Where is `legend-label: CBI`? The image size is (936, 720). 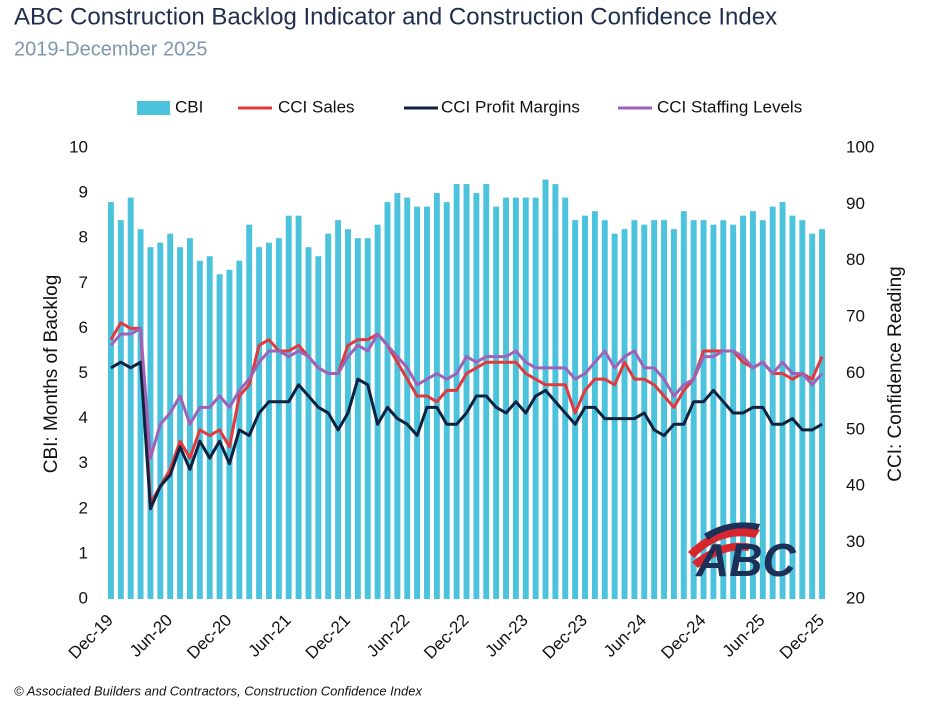 legend-label: CBI is located at coordinates (189, 106).